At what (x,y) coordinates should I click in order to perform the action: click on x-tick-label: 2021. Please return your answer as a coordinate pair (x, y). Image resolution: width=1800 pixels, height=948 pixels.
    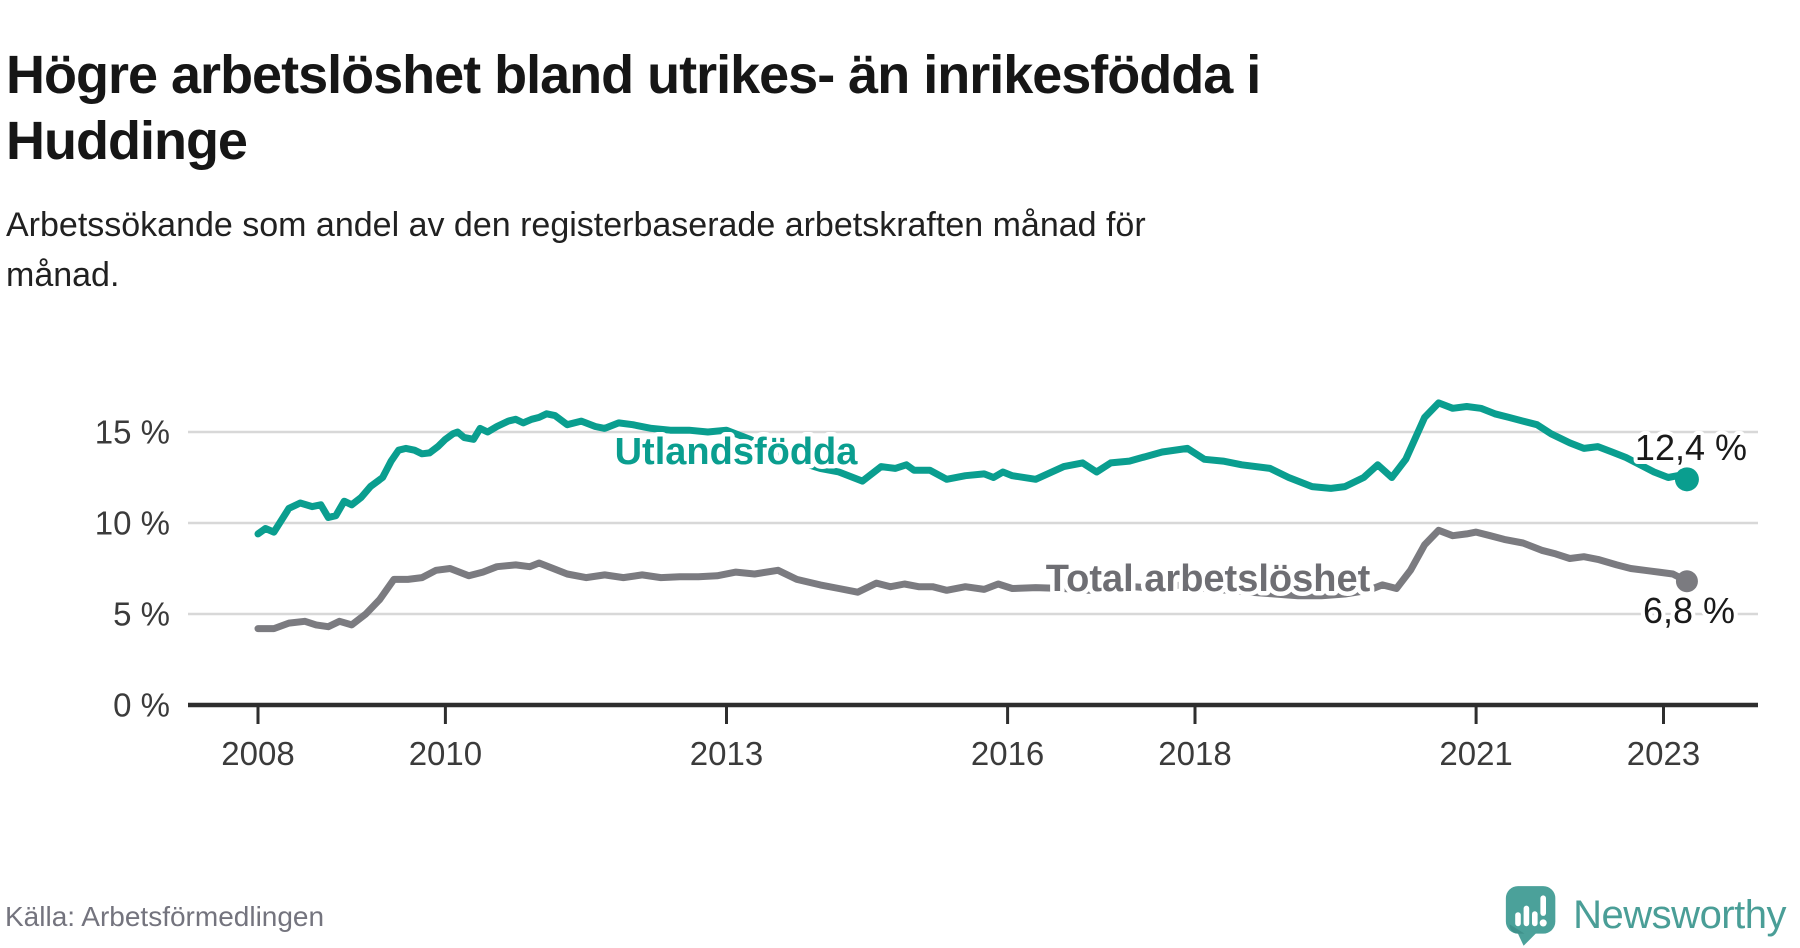
    Looking at the image, I should click on (1475, 753).